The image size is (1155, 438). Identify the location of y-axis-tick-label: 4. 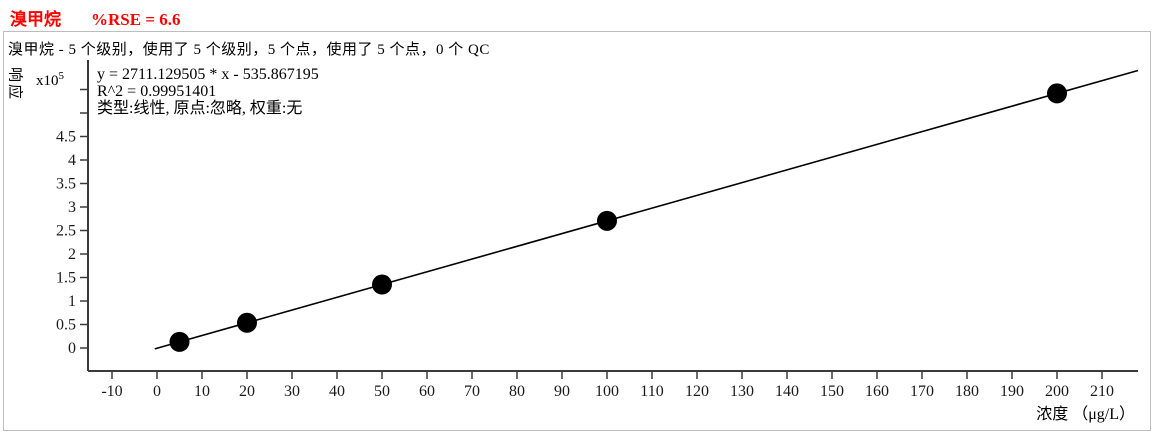
(72, 160).